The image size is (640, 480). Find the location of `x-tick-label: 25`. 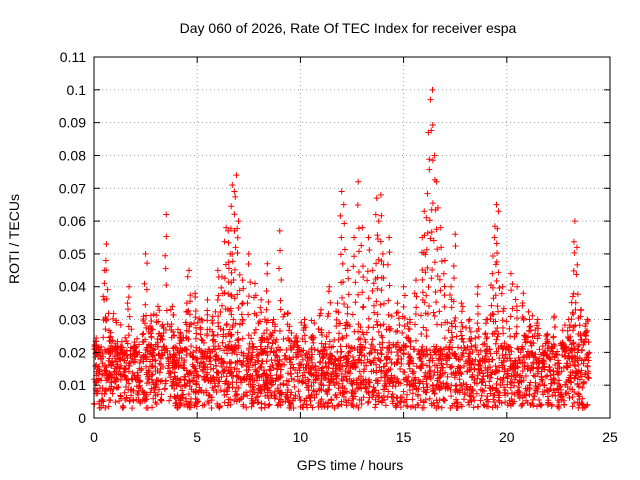

x-tick-label: 25 is located at coordinates (610, 437).